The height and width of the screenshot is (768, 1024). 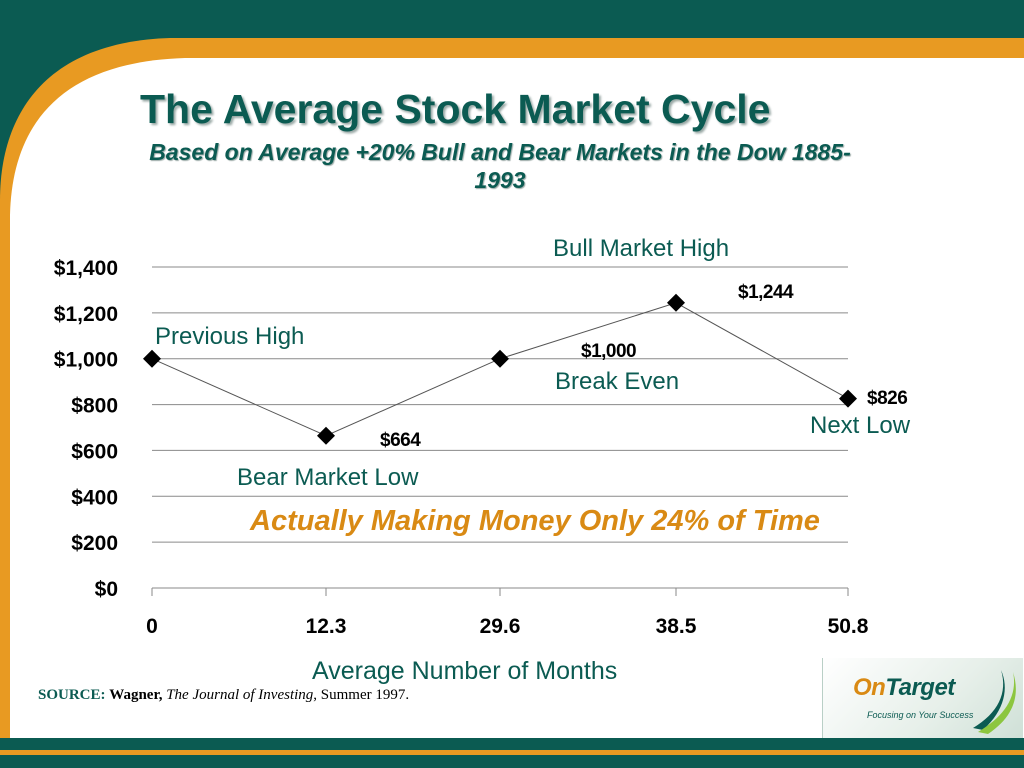 What do you see at coordinates (86, 314) in the screenshot?
I see `y-tick-label: $1,200` at bounding box center [86, 314].